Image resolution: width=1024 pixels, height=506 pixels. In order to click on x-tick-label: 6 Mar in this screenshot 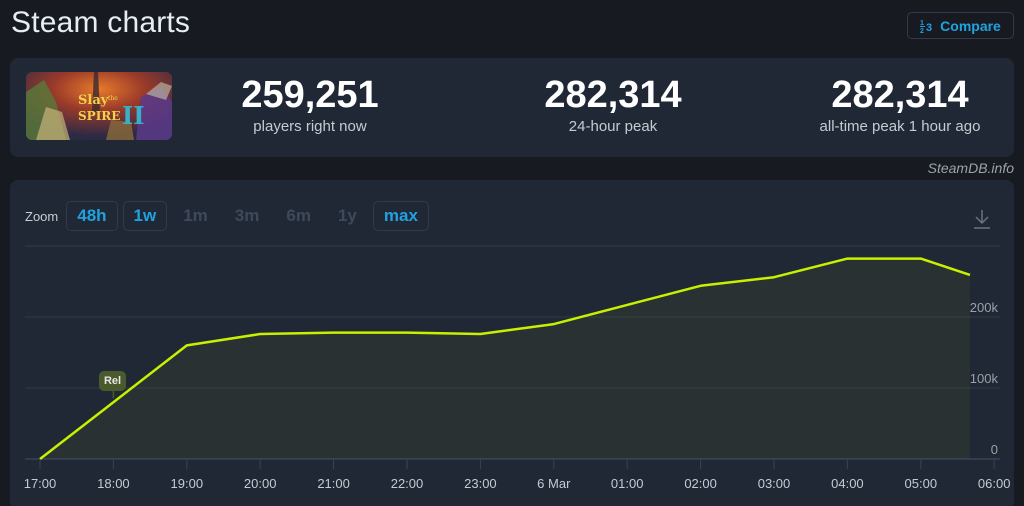, I will do `click(554, 483)`.